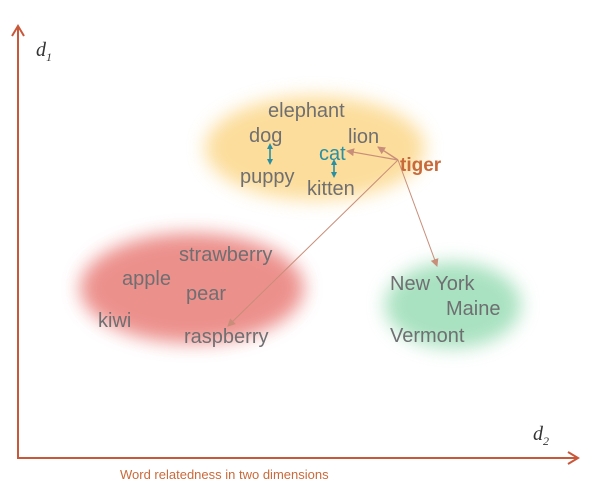  What do you see at coordinates (372, 154) in the screenshot?
I see `arrow-tiger-to-cat` at bounding box center [372, 154].